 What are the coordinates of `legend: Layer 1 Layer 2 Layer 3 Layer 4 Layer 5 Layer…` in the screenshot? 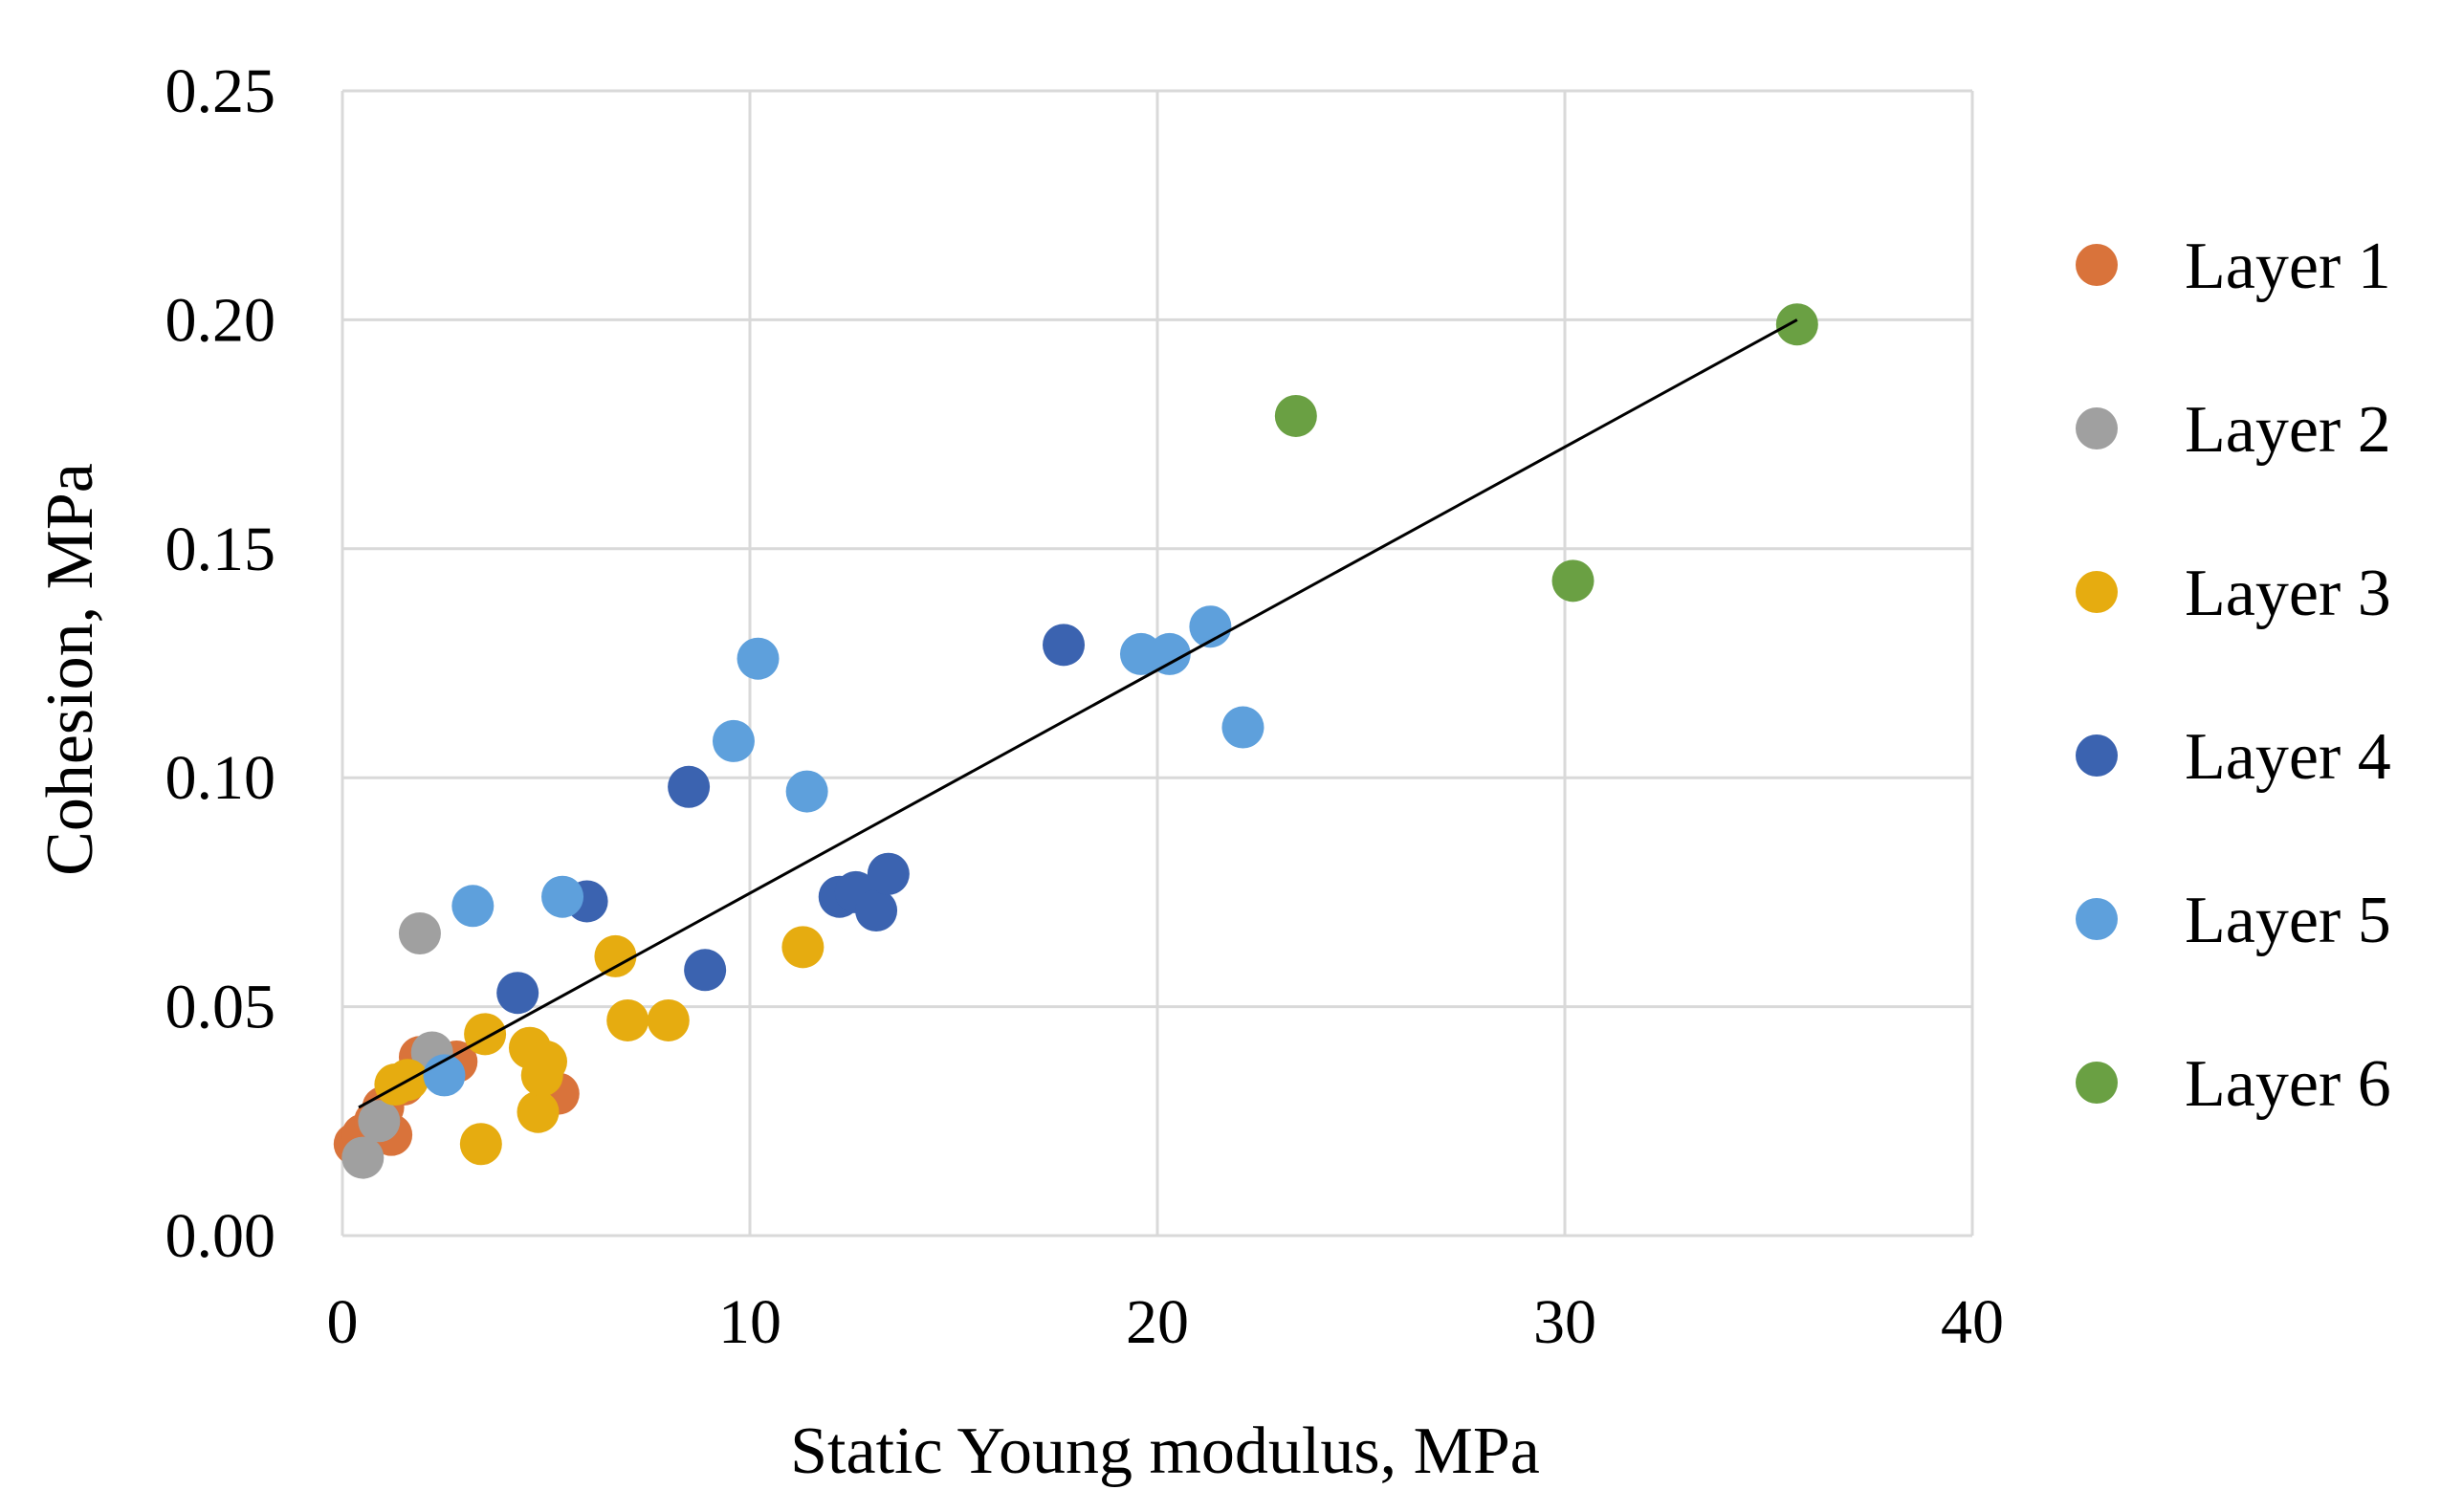 It's located at (2233, 675).